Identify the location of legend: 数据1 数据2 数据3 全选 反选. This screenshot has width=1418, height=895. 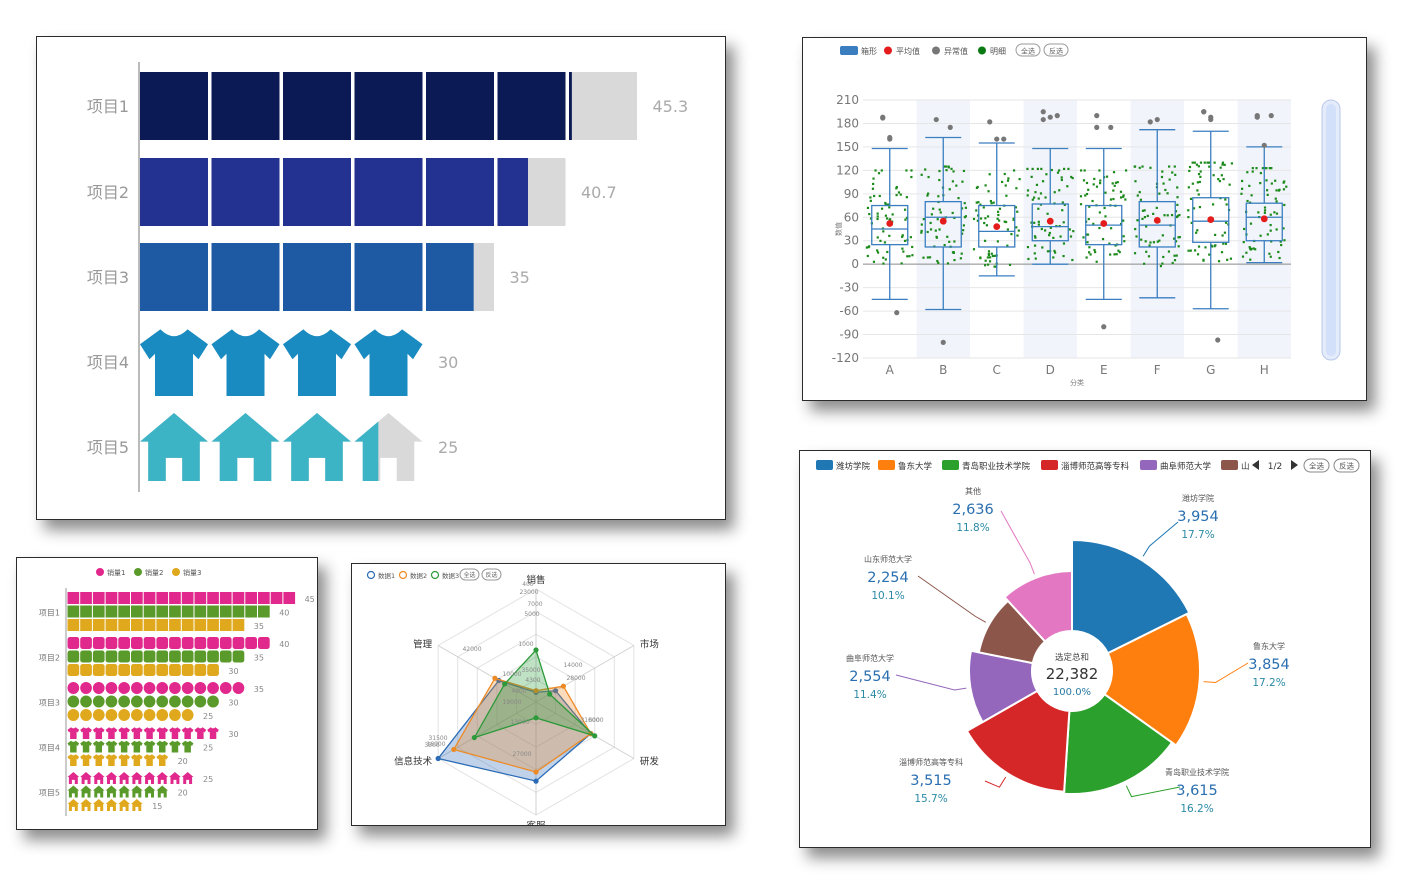
(434, 574).